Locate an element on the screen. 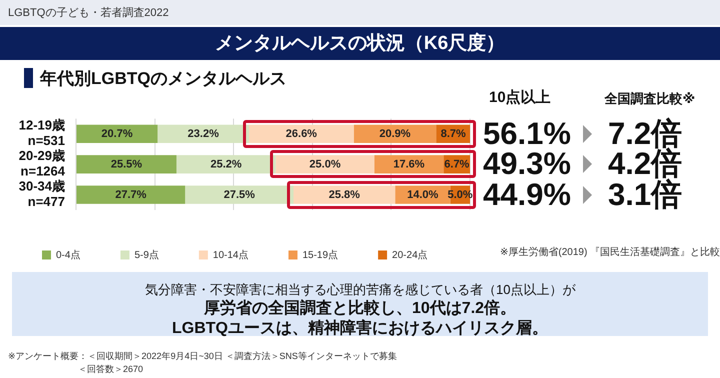 The height and width of the screenshot is (378, 720). legend-label: 15-19点 is located at coordinates (320, 254).